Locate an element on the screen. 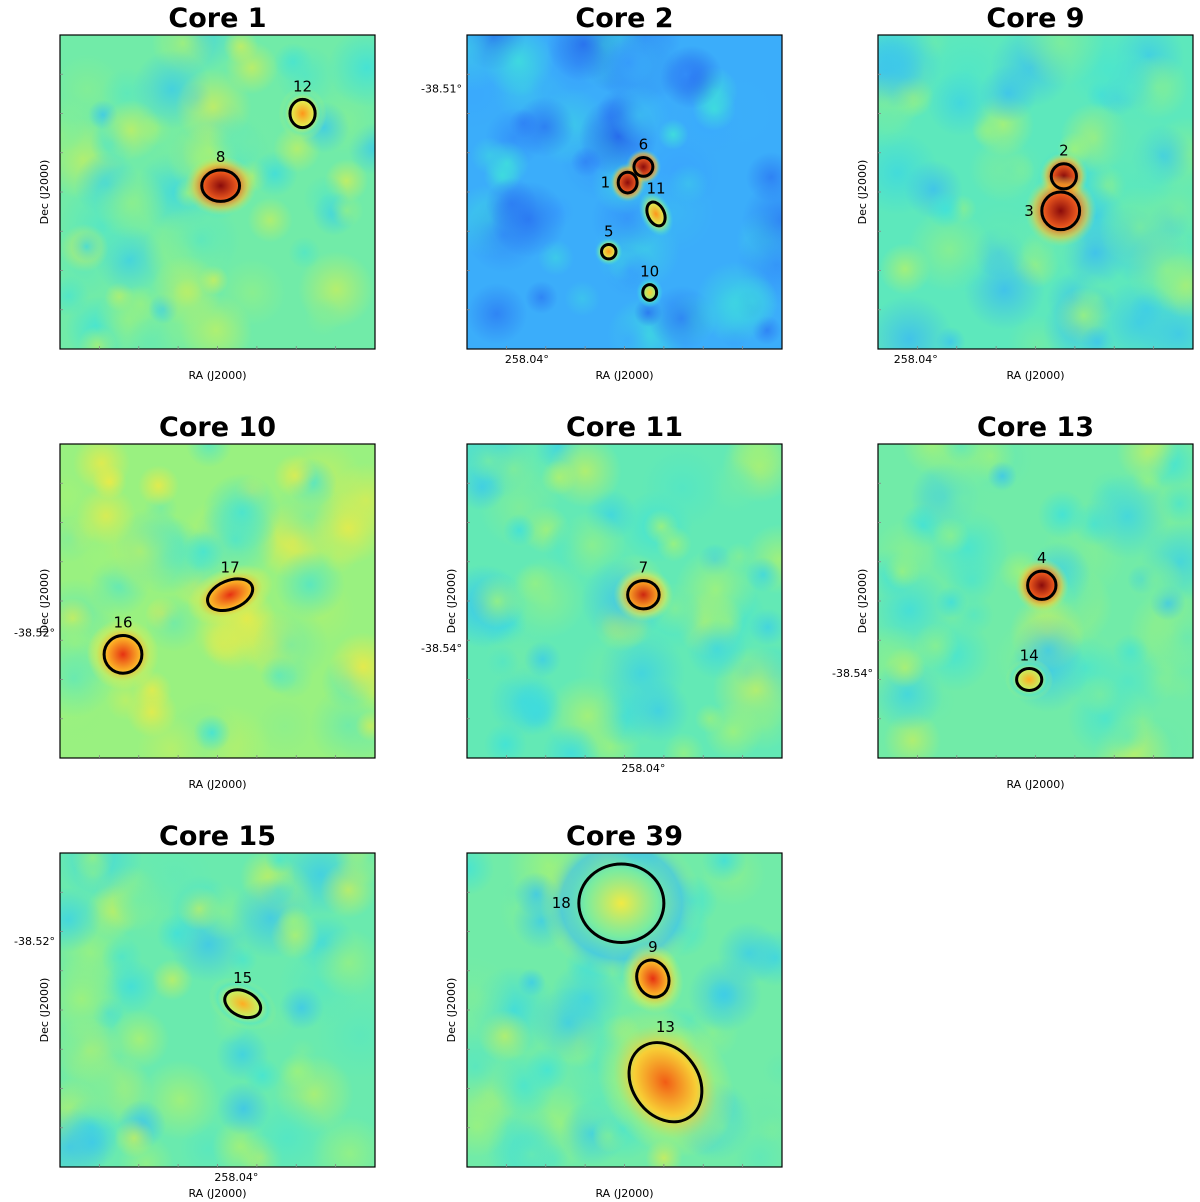  y-tick-label: -38.52° is located at coordinates (34, 941).